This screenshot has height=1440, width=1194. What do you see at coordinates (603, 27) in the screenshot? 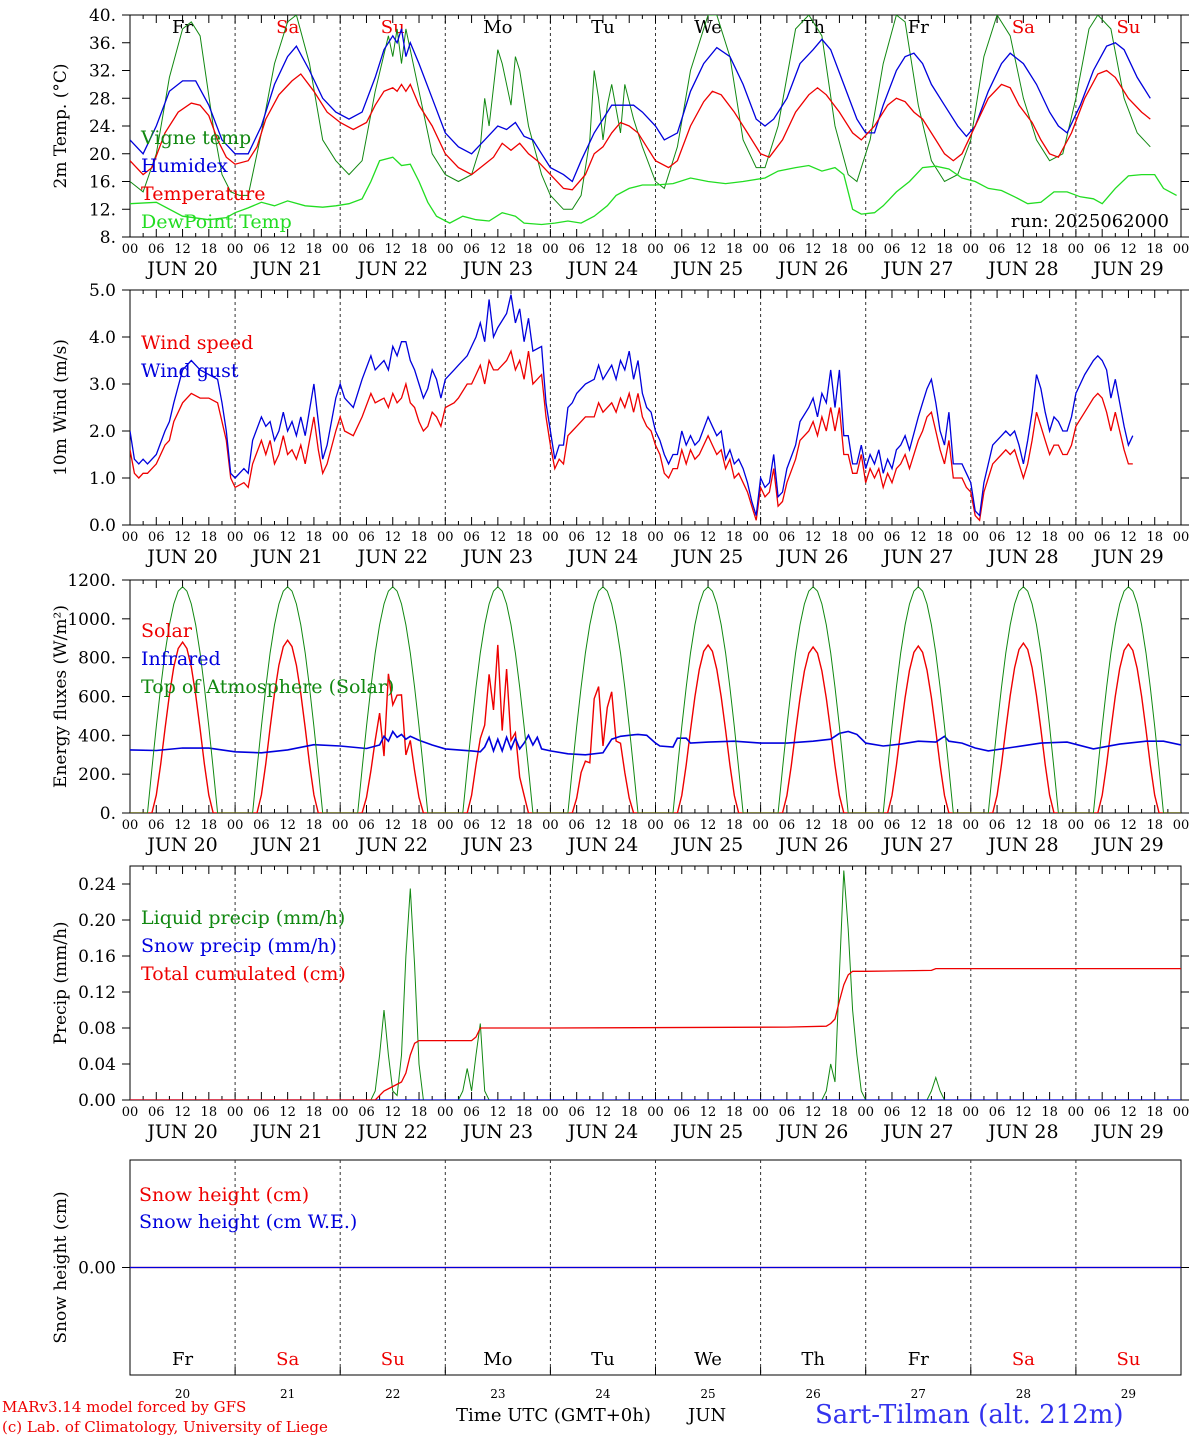
I see `day-name-label: Tu` at bounding box center [603, 27].